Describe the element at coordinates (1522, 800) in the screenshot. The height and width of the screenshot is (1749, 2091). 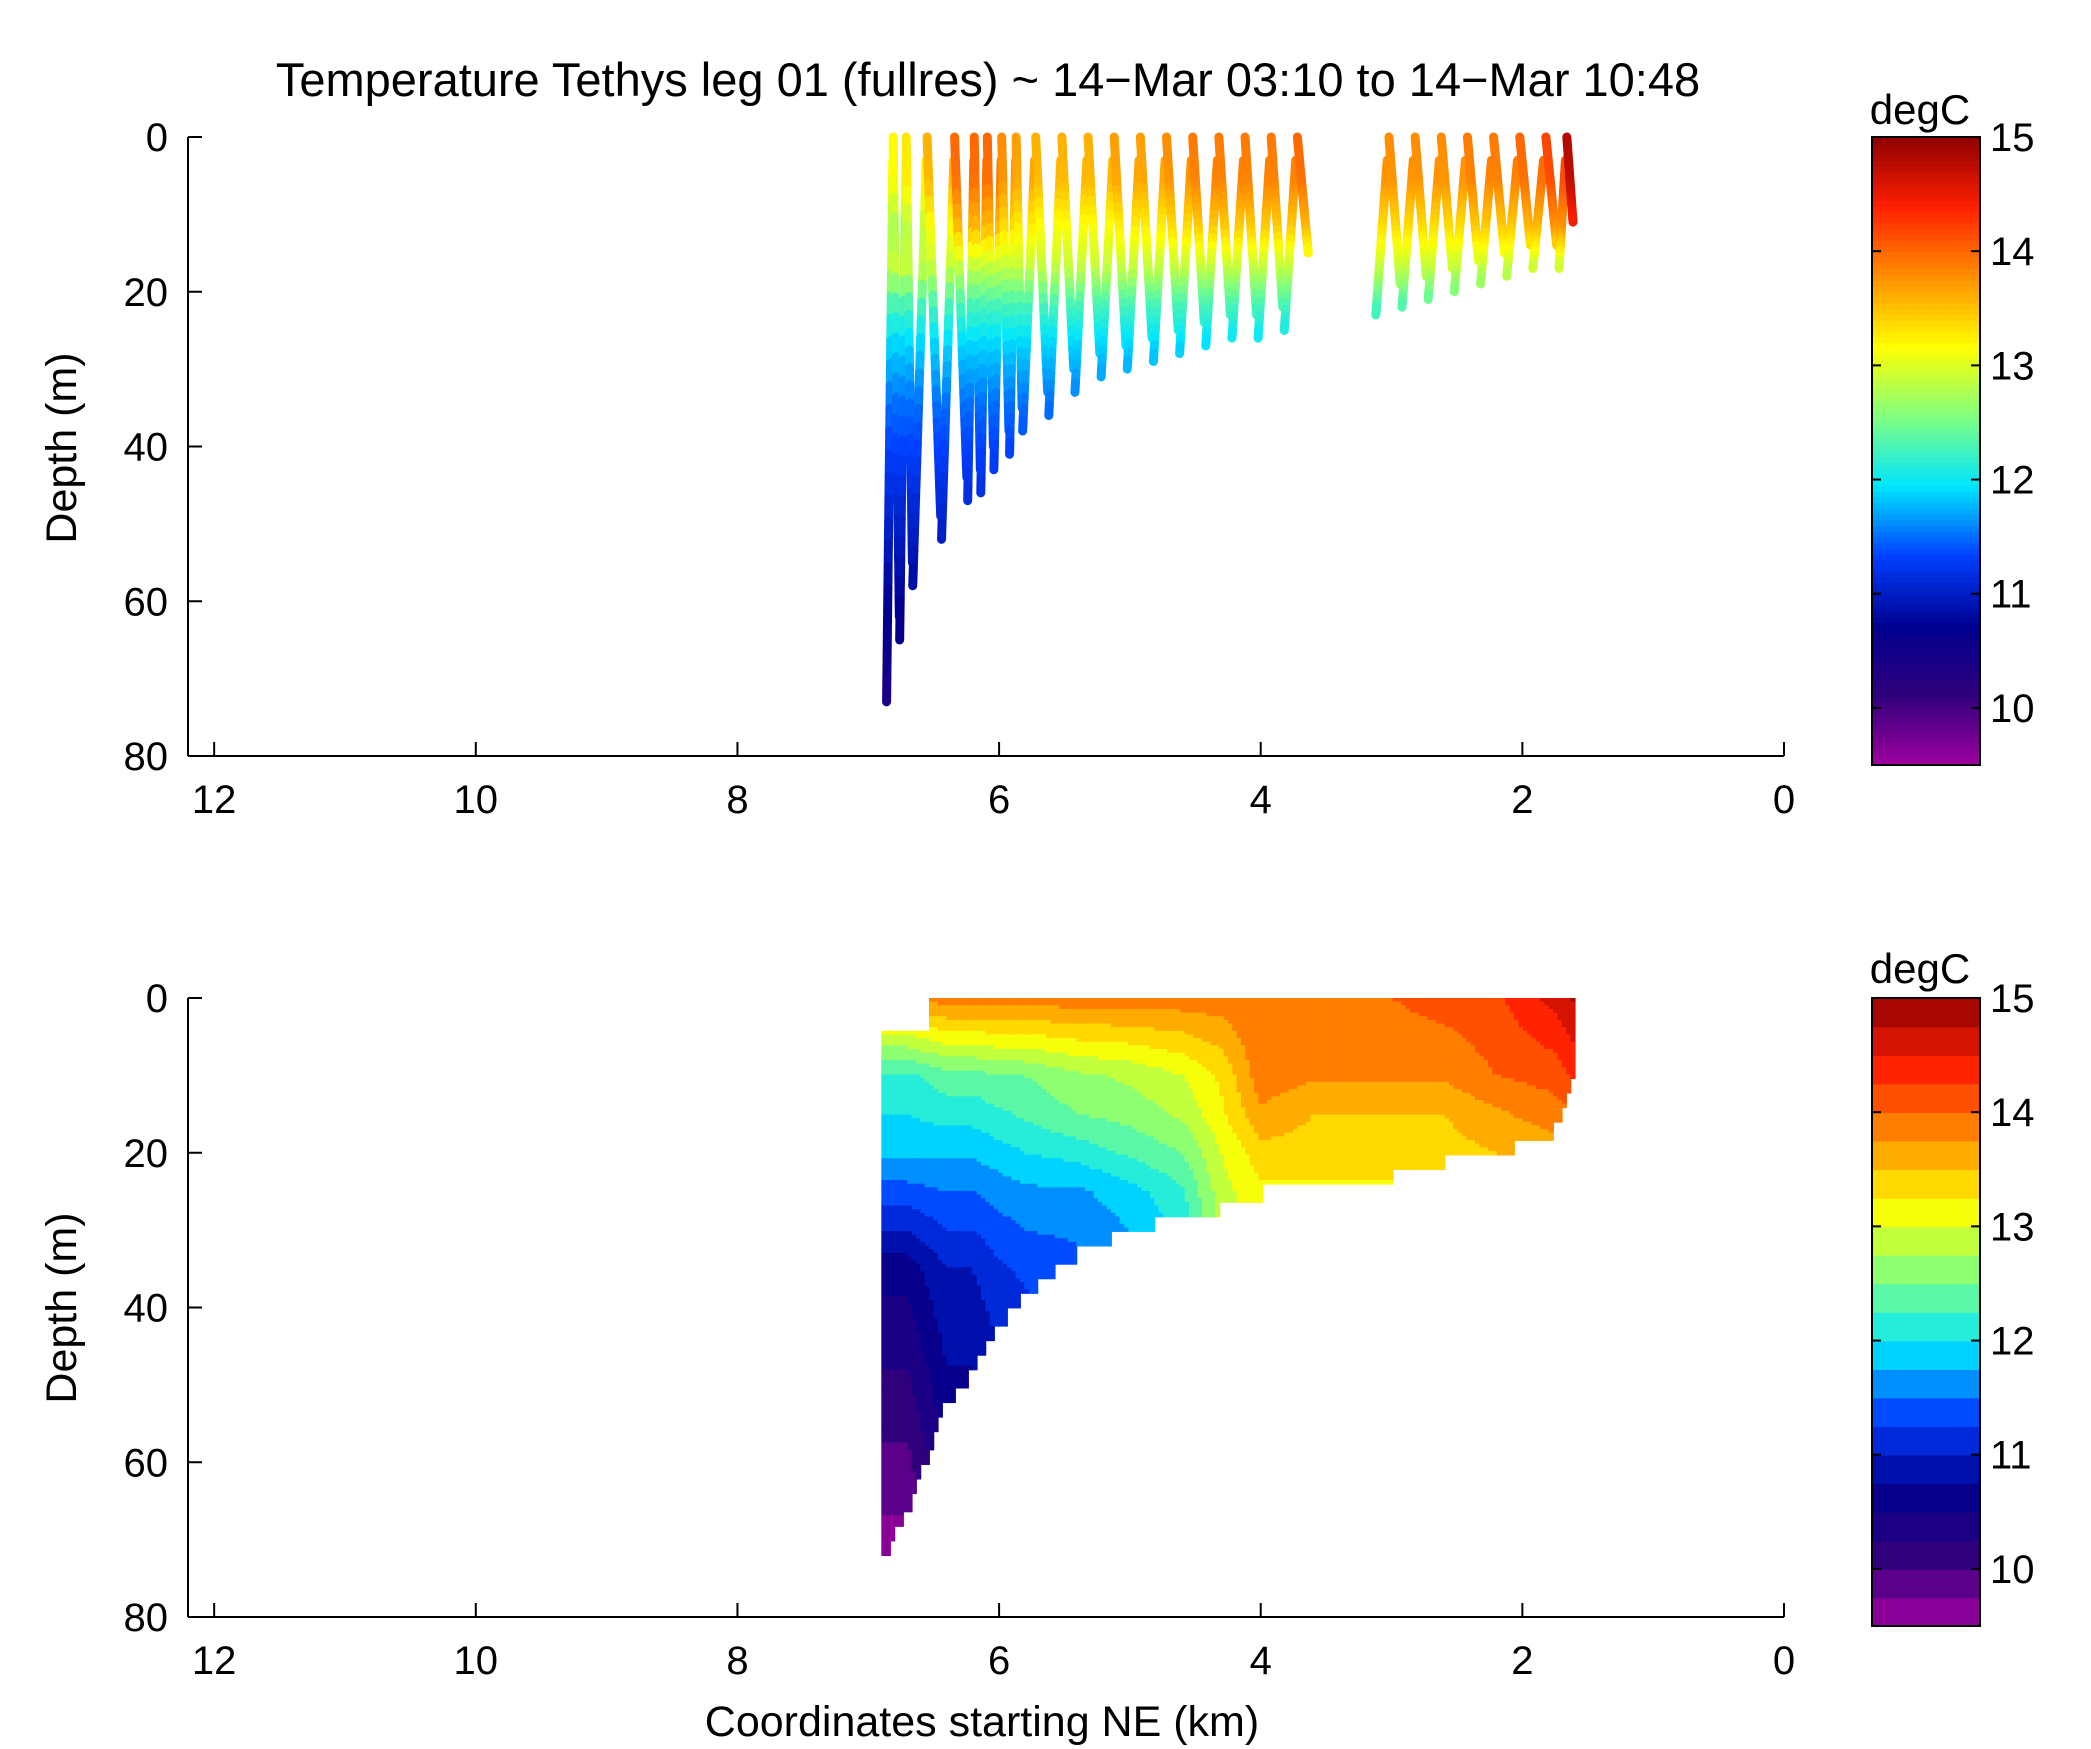
I see `top-x-tick-label: 2` at that location.